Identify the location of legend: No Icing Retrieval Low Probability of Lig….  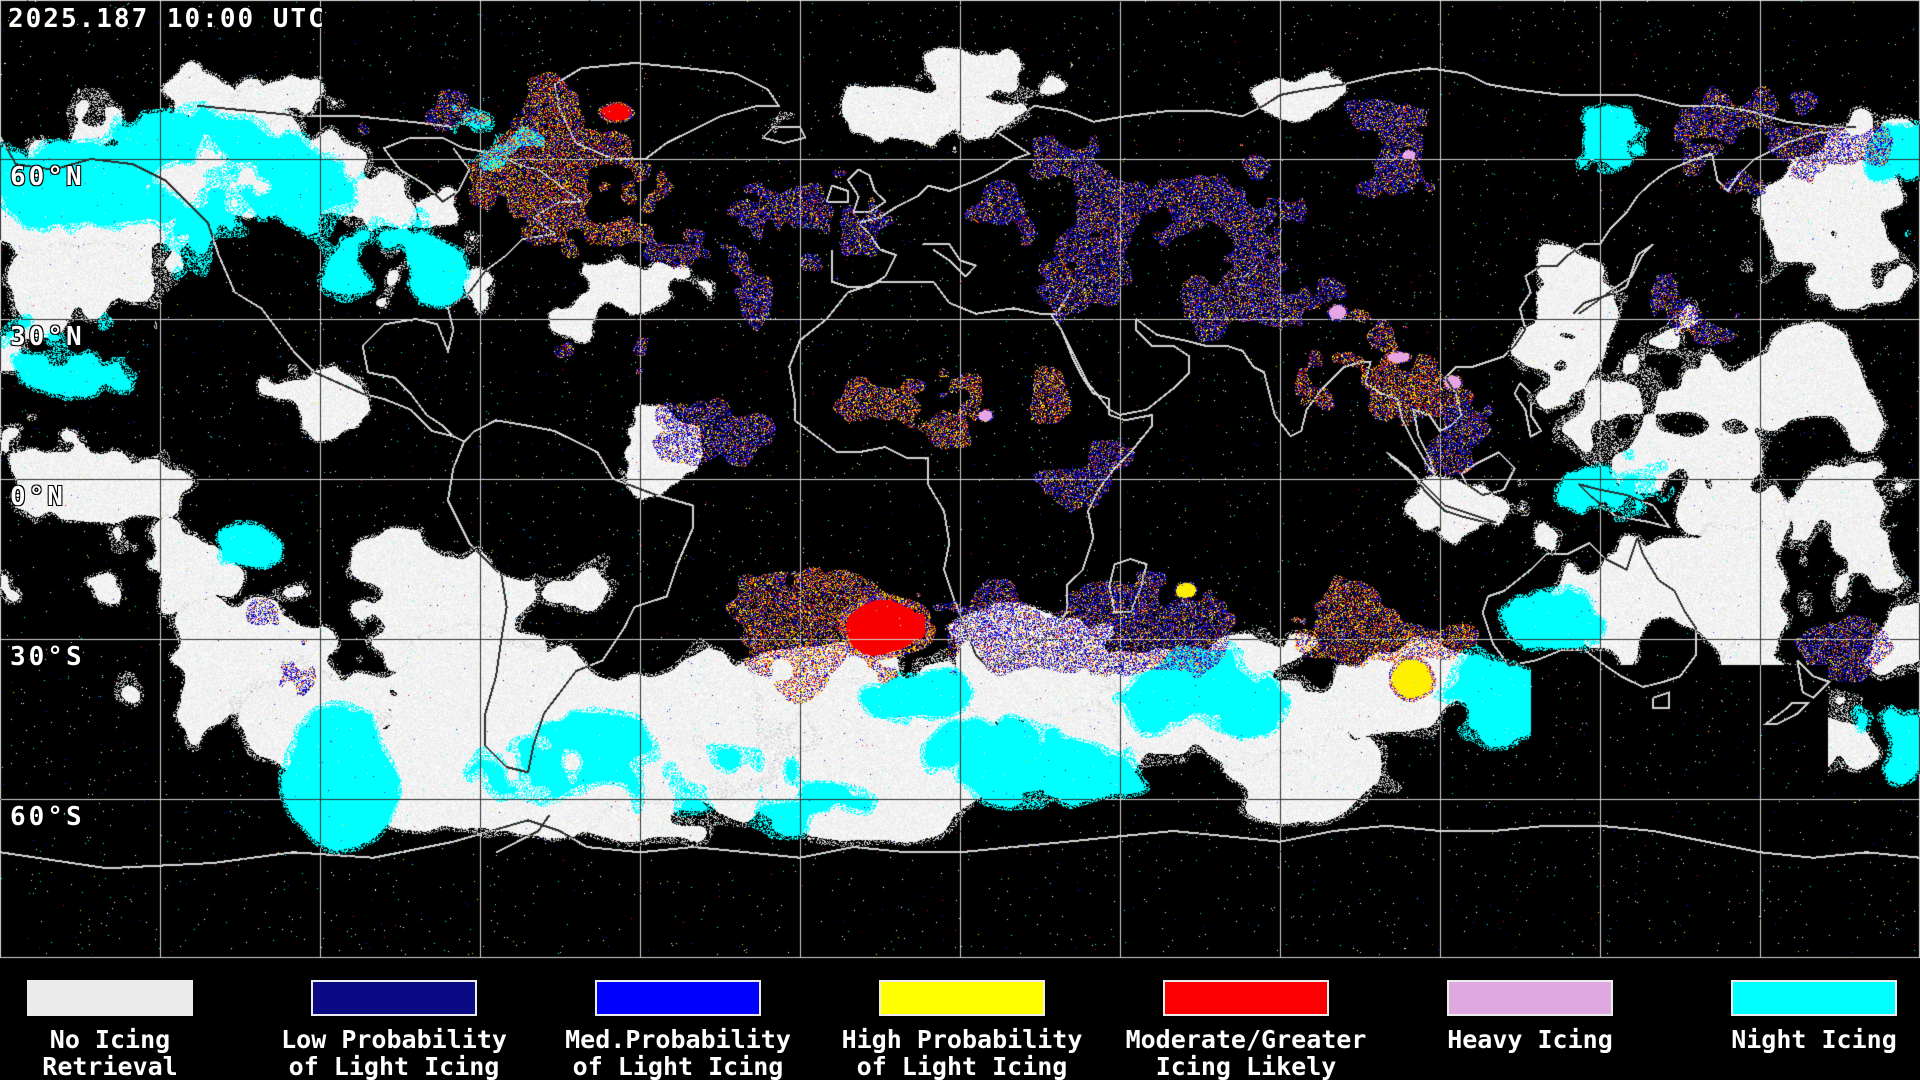
(960, 1020).